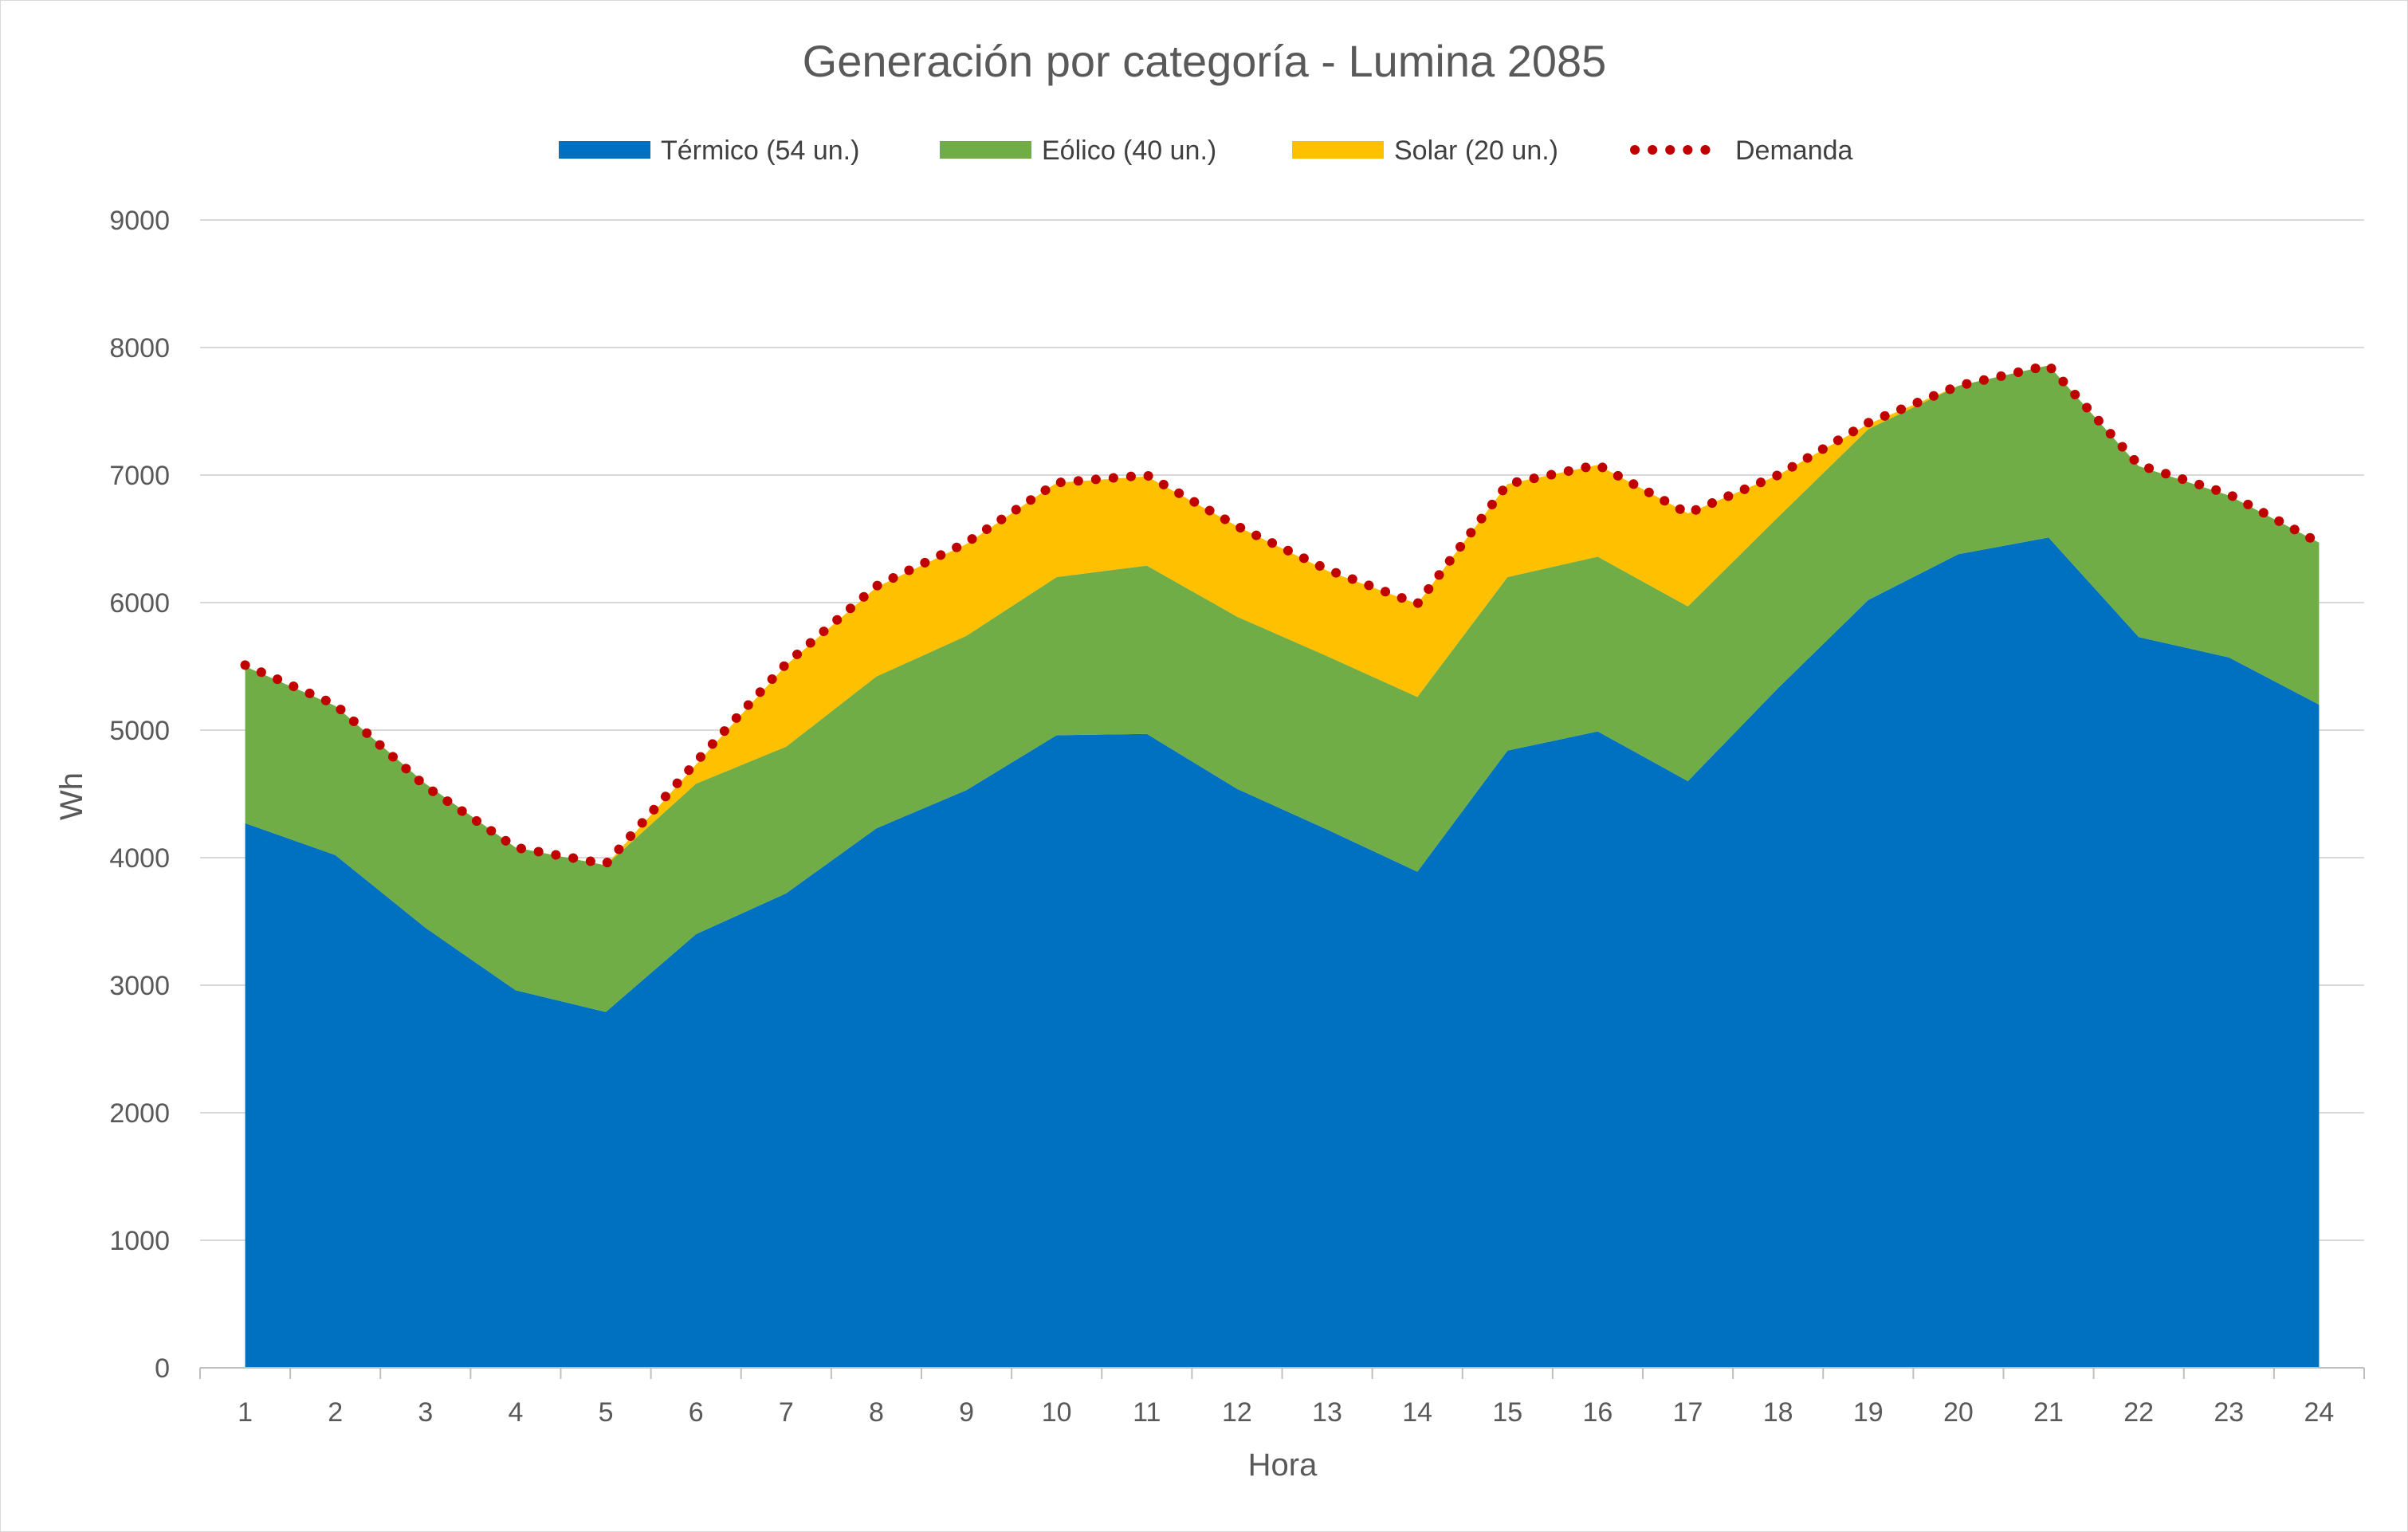 The height and width of the screenshot is (1532, 2408). What do you see at coordinates (1778, 1413) in the screenshot?
I see `x-tick-label: 18` at bounding box center [1778, 1413].